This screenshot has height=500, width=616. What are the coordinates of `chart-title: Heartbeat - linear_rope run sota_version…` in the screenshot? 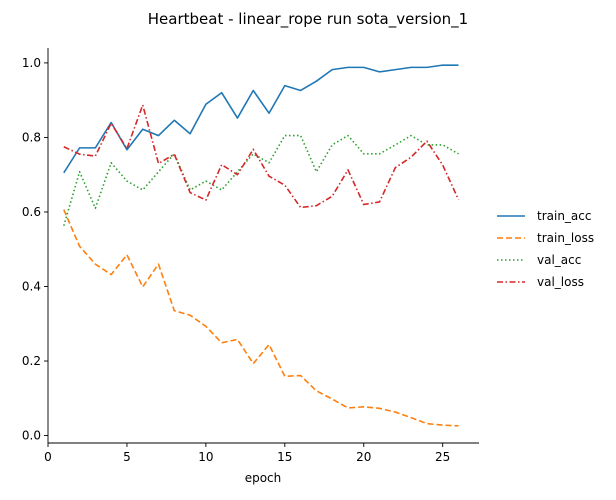 It's located at (308, 19).